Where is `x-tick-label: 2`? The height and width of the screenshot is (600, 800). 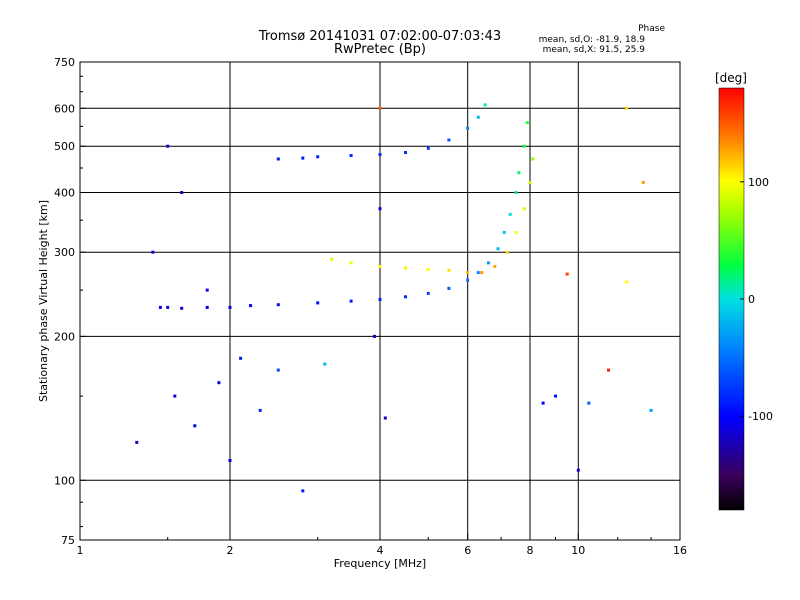 x-tick-label: 2 is located at coordinates (230, 550).